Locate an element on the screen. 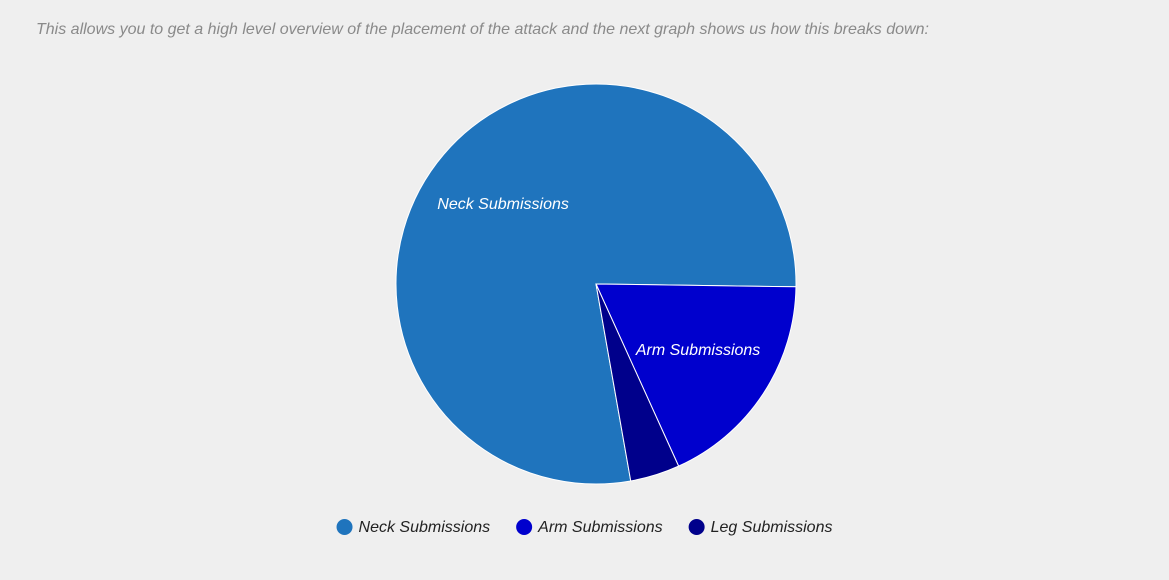 The image size is (1169, 580). slice-label: Neck Submissions is located at coordinates (503, 204).